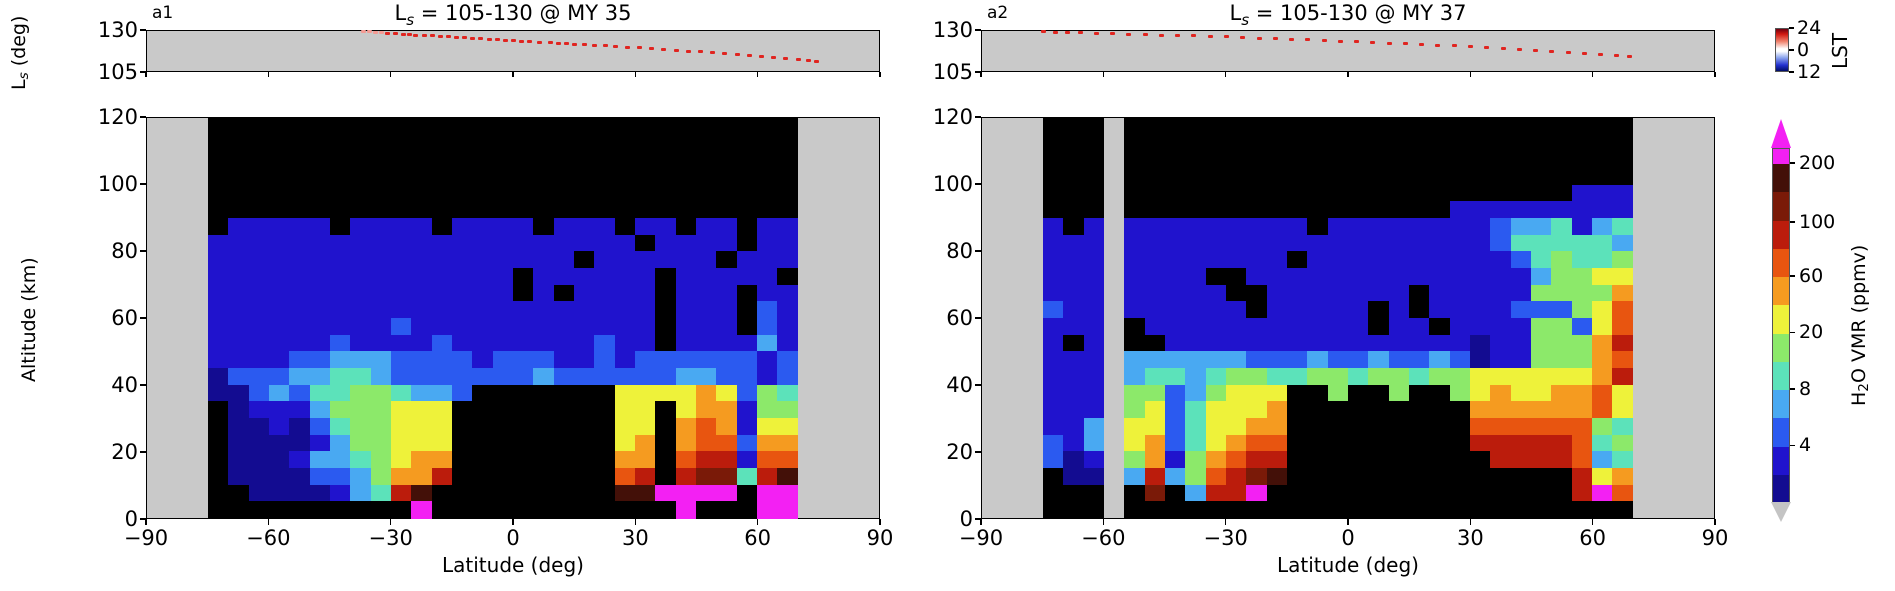  What do you see at coordinates (390, 538) in the screenshot?
I see `x-tick-label: −30` at bounding box center [390, 538].